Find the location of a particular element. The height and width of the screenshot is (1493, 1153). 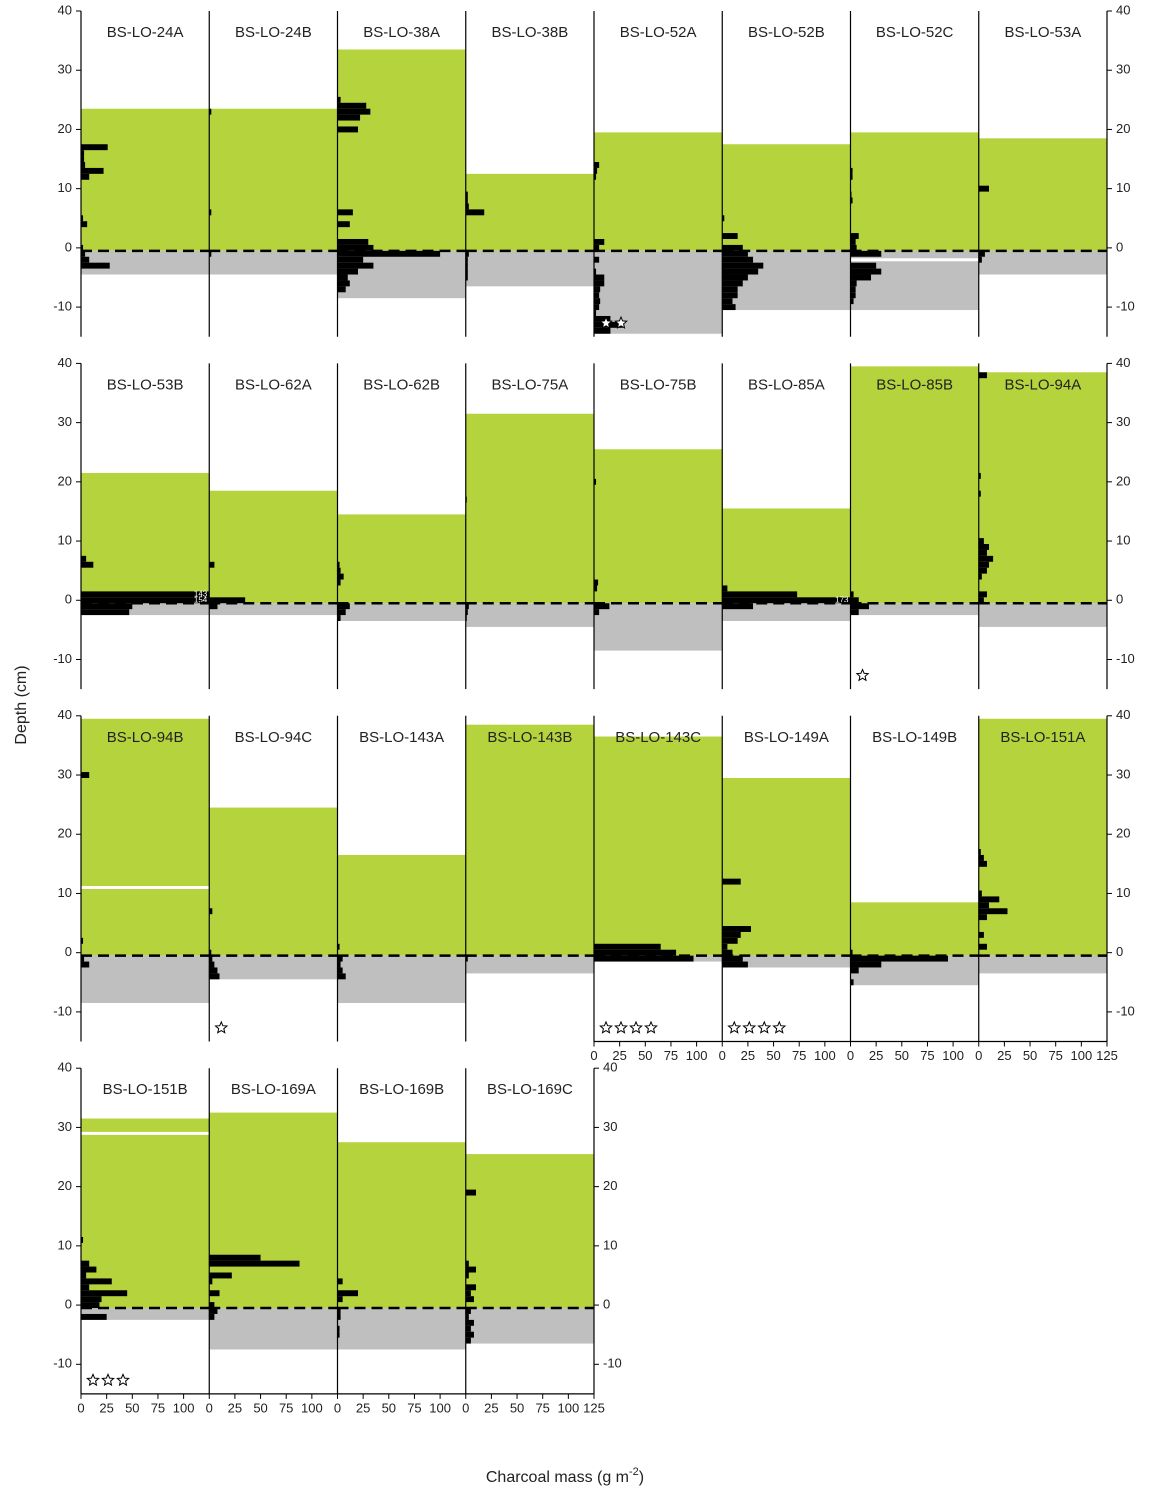

panel-title: BS-LO-52C is located at coordinates (915, 32).